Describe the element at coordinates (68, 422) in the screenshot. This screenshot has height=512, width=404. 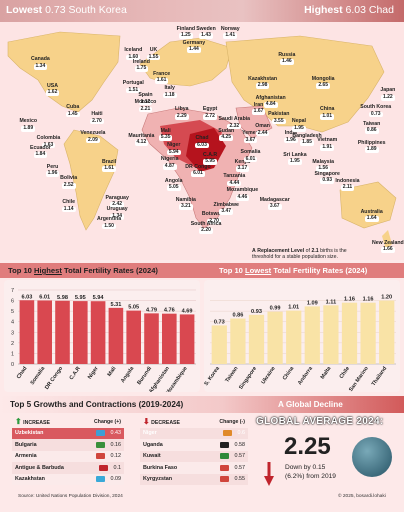
I see `increase-header-row: ⬆ INCREASE Change (+)` at that location.